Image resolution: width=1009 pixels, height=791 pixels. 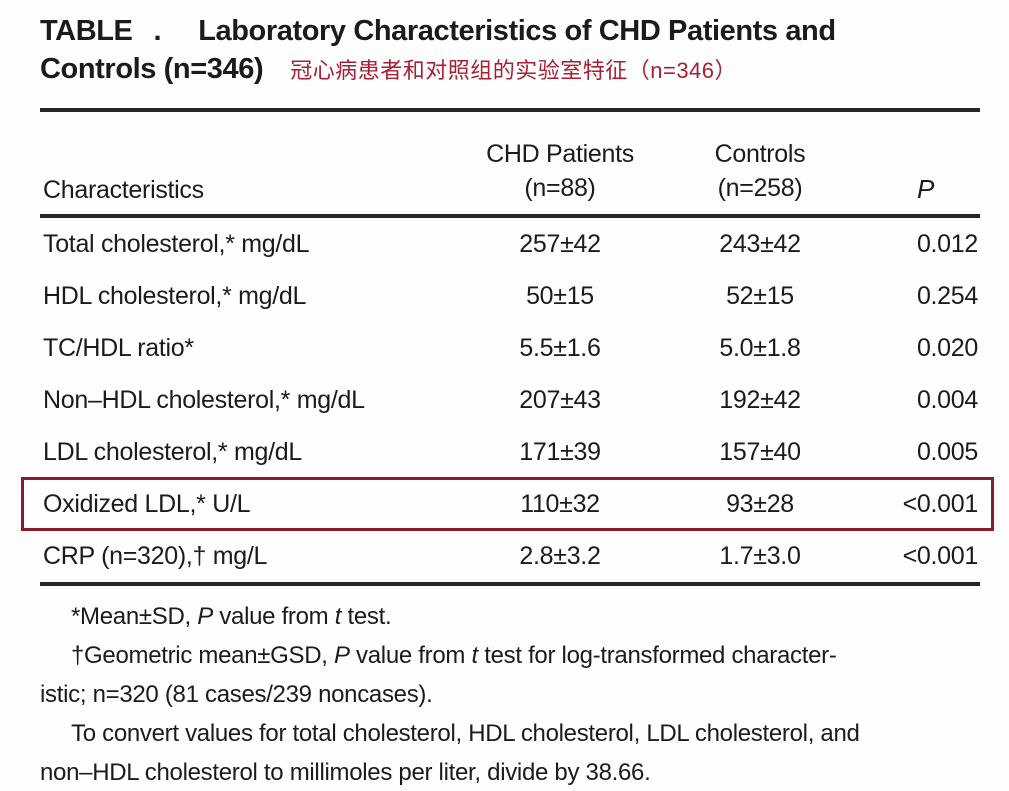 What do you see at coordinates (760, 555) in the screenshot?
I see `row-controls-value: 1.7±3.0` at bounding box center [760, 555].